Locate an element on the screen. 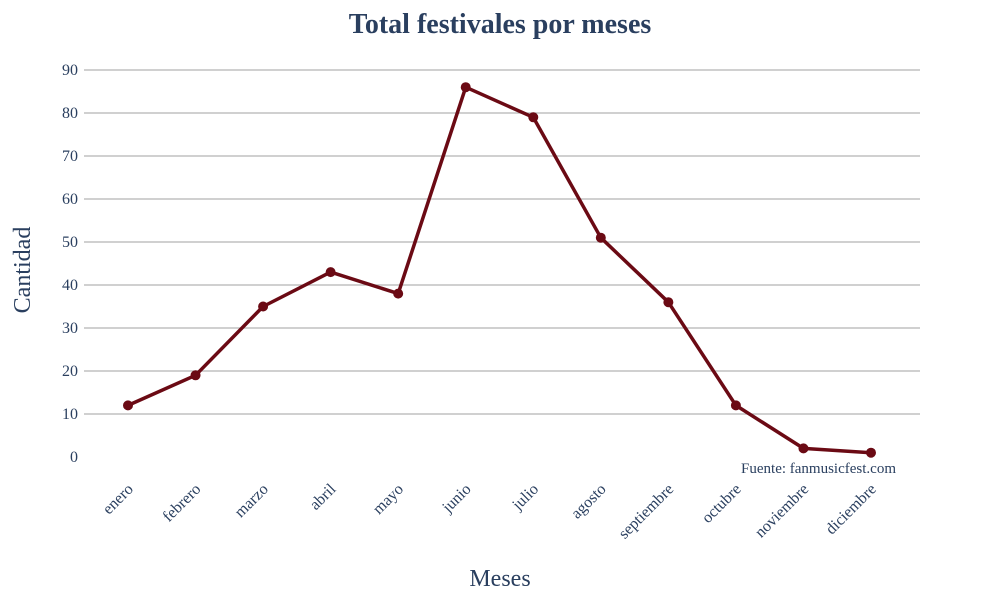 The height and width of the screenshot is (600, 1000). x-tick-label: febrero is located at coordinates (182, 503).